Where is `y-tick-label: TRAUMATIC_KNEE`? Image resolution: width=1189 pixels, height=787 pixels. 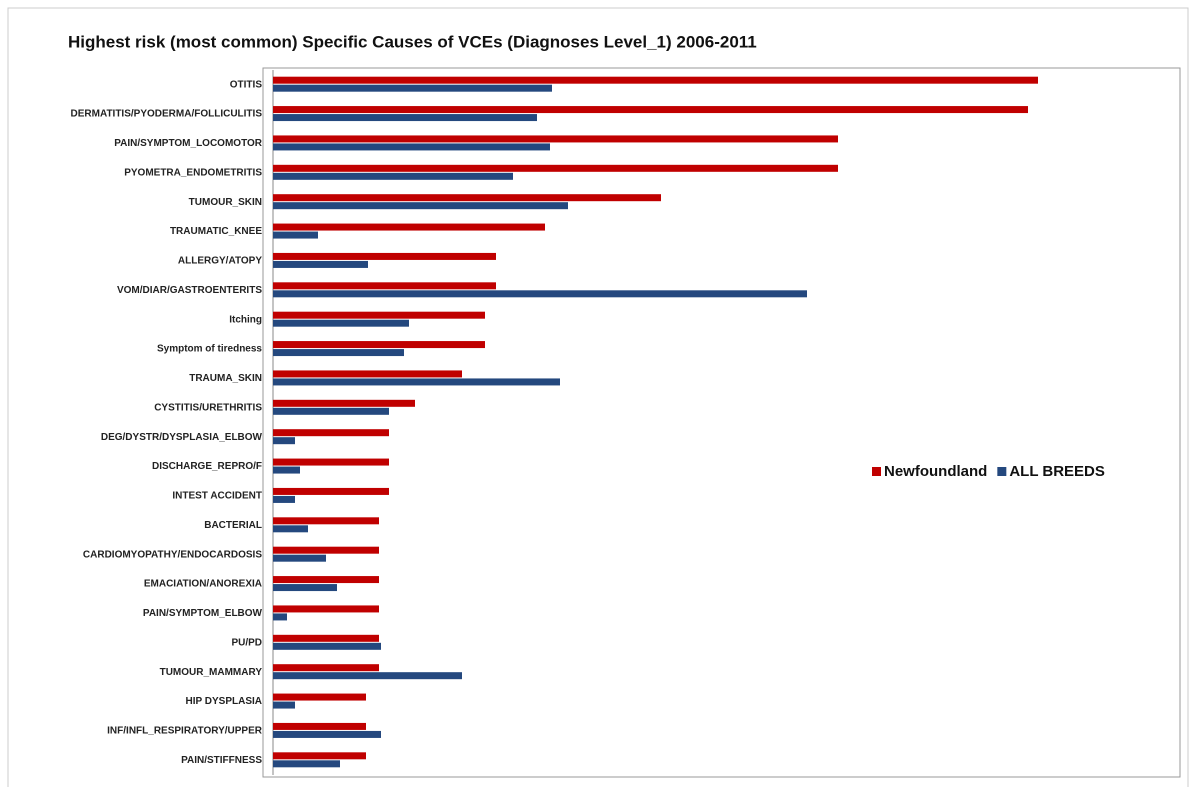 y-tick-label: TRAUMATIC_KNEE is located at coordinates (216, 231).